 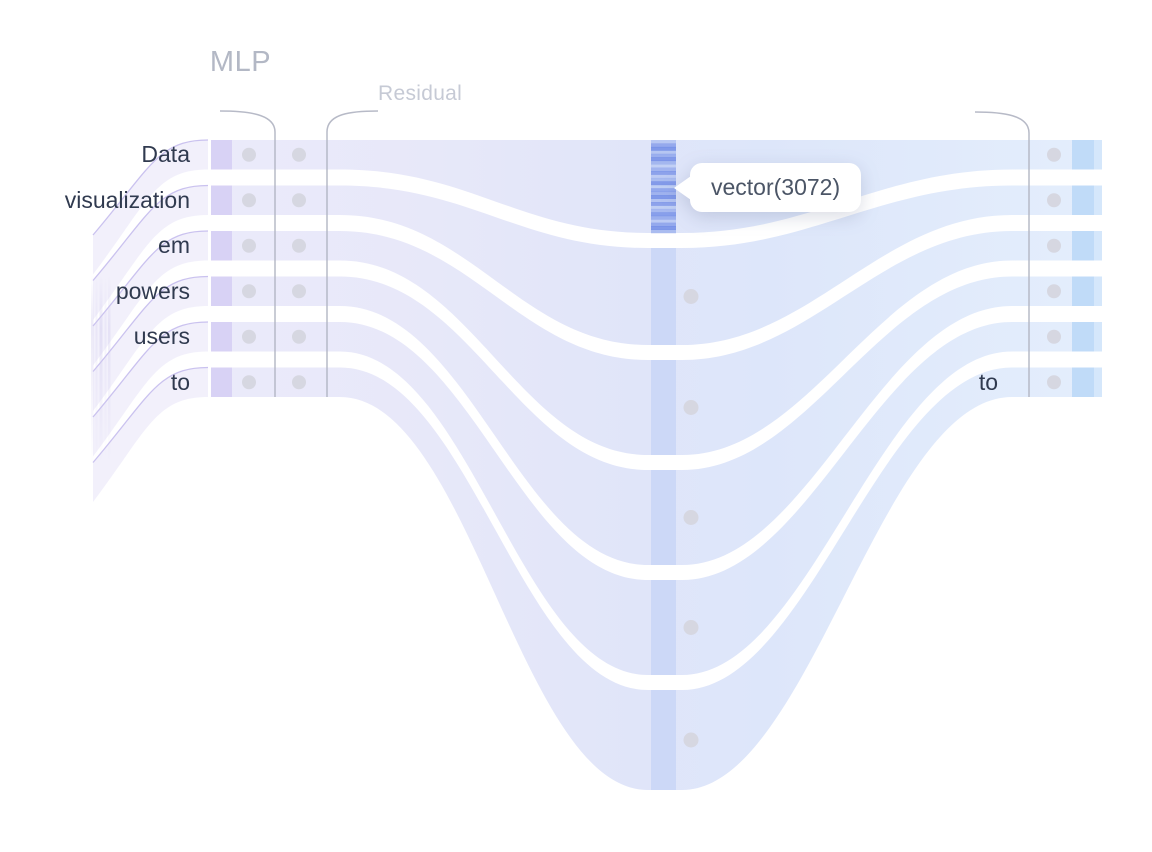 What do you see at coordinates (776, 187) in the screenshot?
I see `tooltip-text: vector(3072)` at bounding box center [776, 187].